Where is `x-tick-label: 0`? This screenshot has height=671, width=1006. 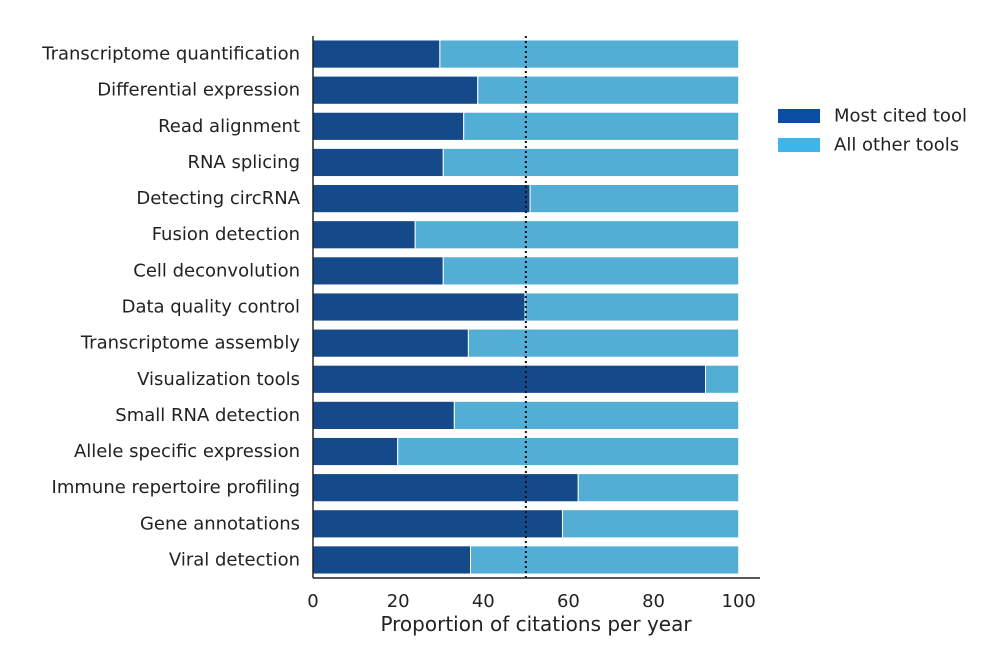
x-tick-label: 0 is located at coordinates (312, 601).